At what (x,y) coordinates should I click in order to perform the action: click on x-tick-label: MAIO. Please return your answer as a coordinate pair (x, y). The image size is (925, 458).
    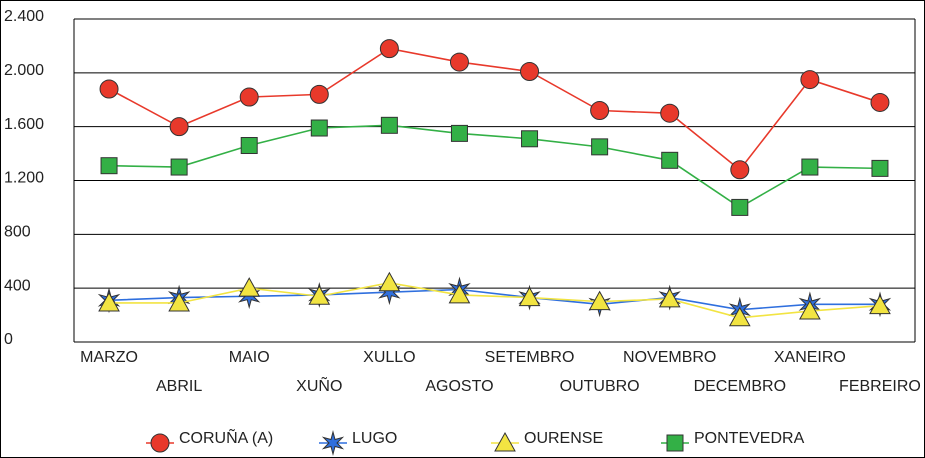
    Looking at the image, I should click on (249, 357).